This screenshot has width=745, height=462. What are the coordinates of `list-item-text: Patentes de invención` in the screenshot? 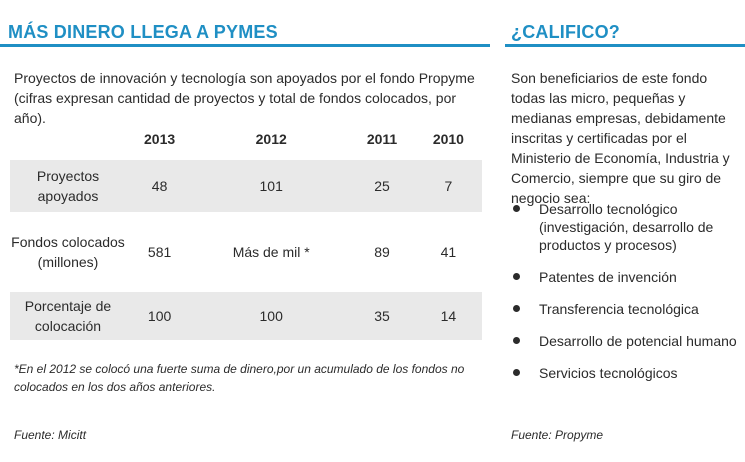 It's located at (608, 277).